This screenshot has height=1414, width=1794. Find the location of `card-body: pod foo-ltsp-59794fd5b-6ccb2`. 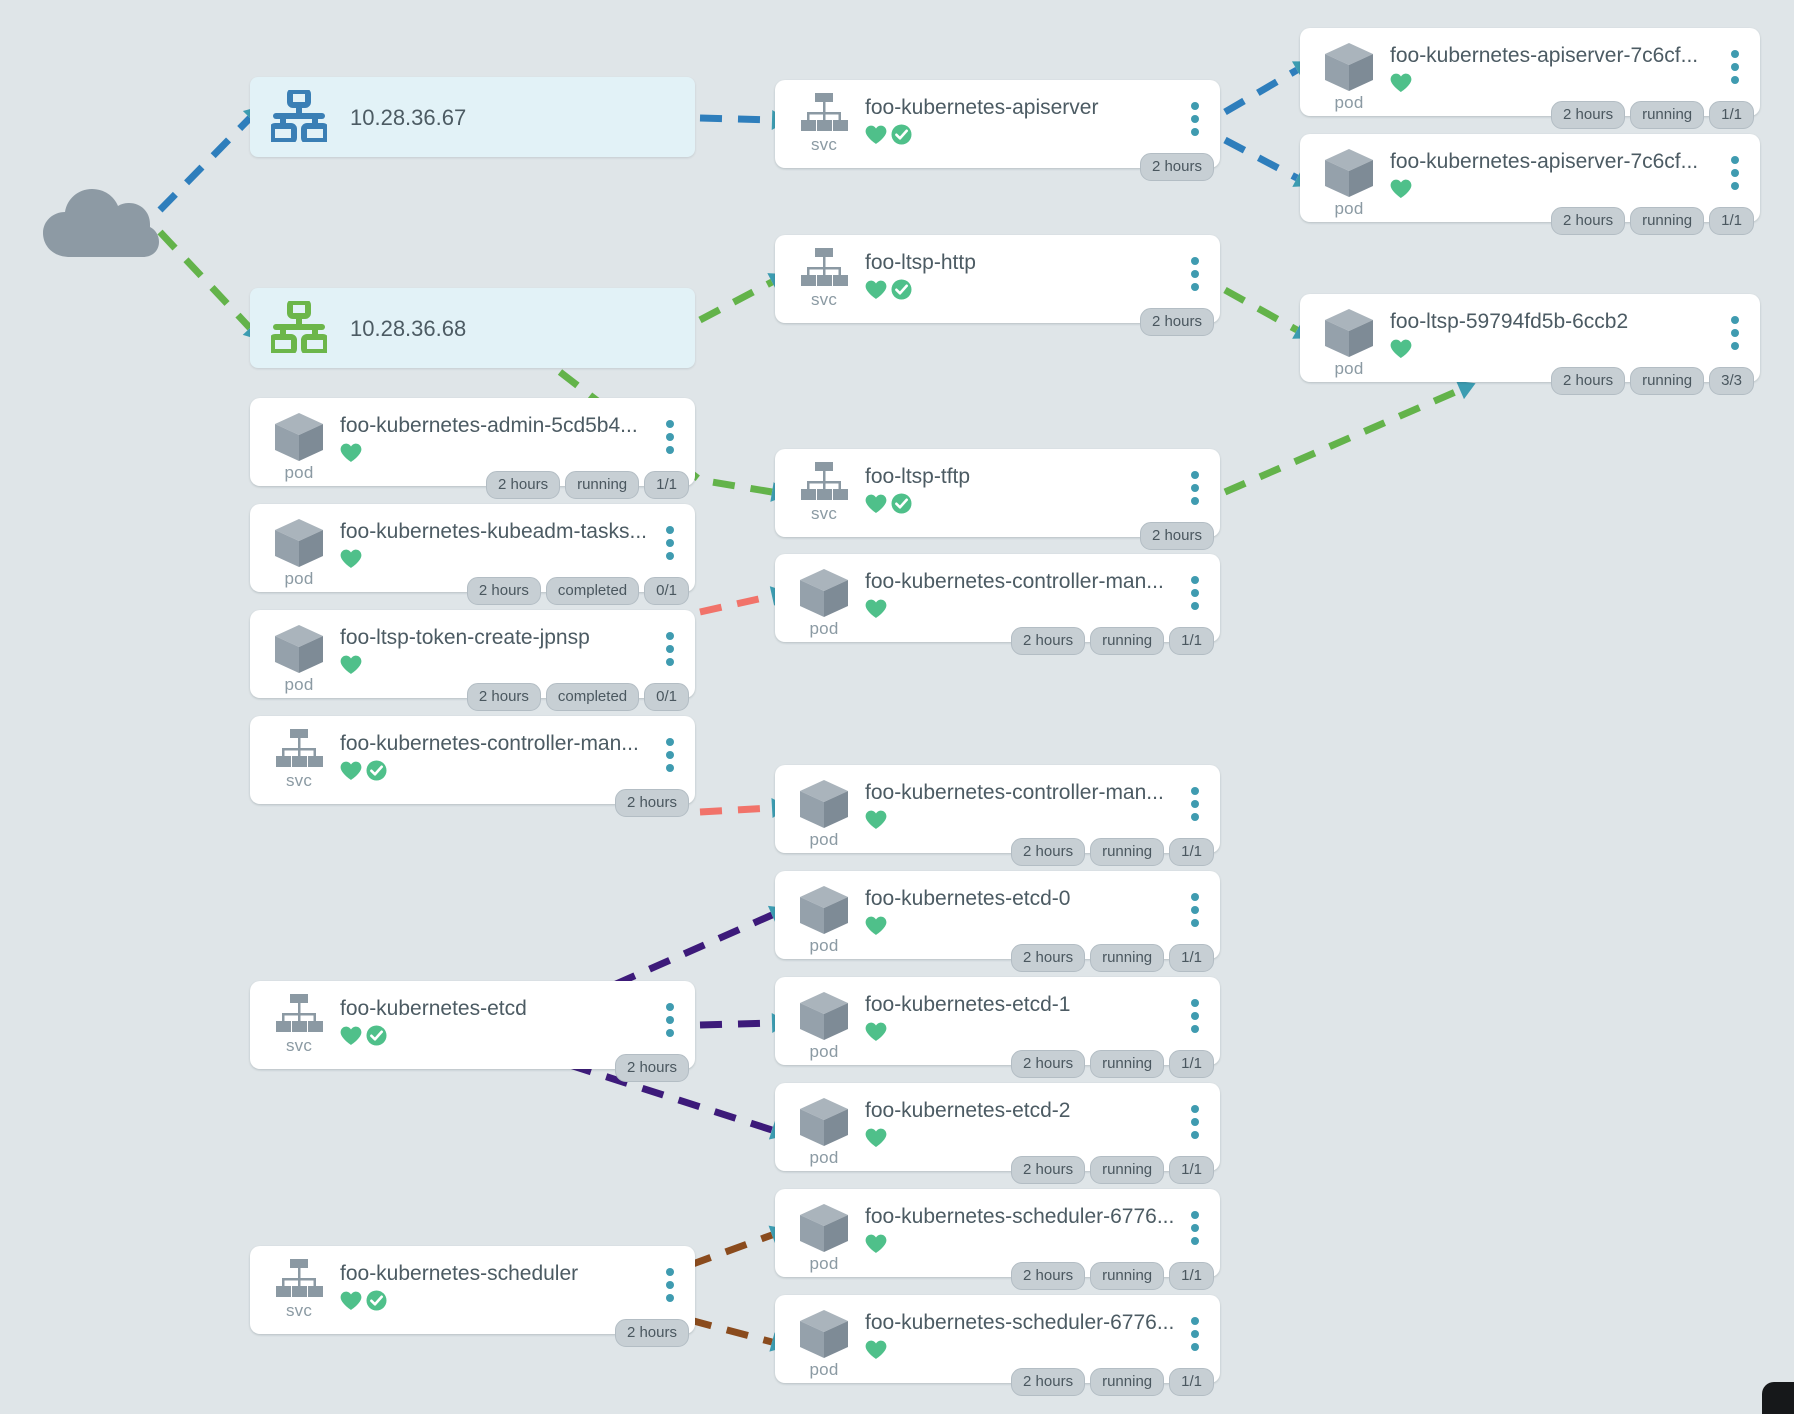

card-body: pod foo-ltsp-59794fd5b-6ccb2 is located at coordinates (1530, 338).